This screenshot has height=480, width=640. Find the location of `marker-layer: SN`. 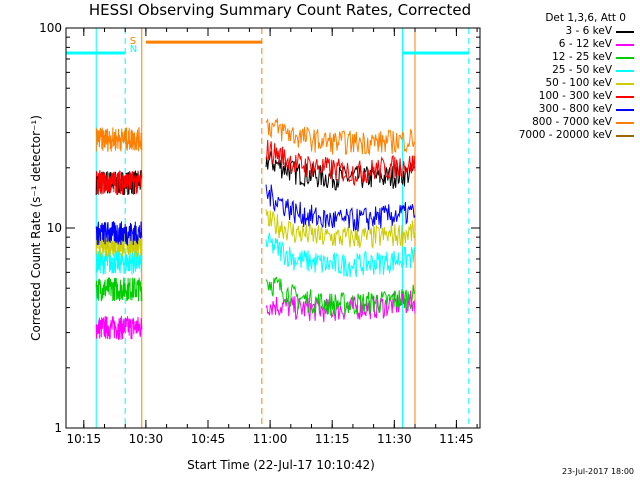

marker-layer: SN is located at coordinates (133, 45).